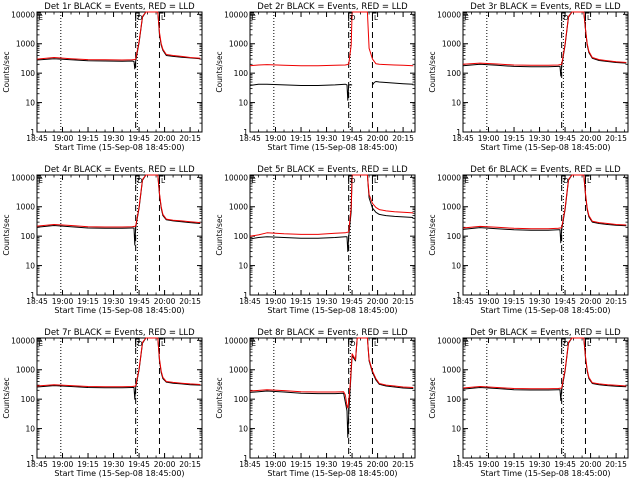 Image resolution: width=640 pixels, height=480 pixels. Describe the element at coordinates (332, 333) in the screenshot. I see `panel-title: Det 8r BLACK = Events, RED = LLD` at that location.